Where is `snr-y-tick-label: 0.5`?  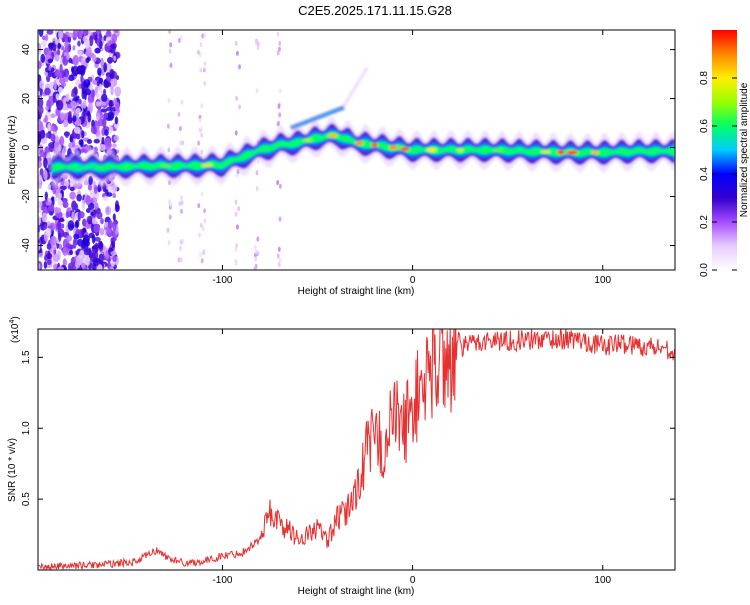
snr-y-tick-label: 0.5 is located at coordinates (26, 499).